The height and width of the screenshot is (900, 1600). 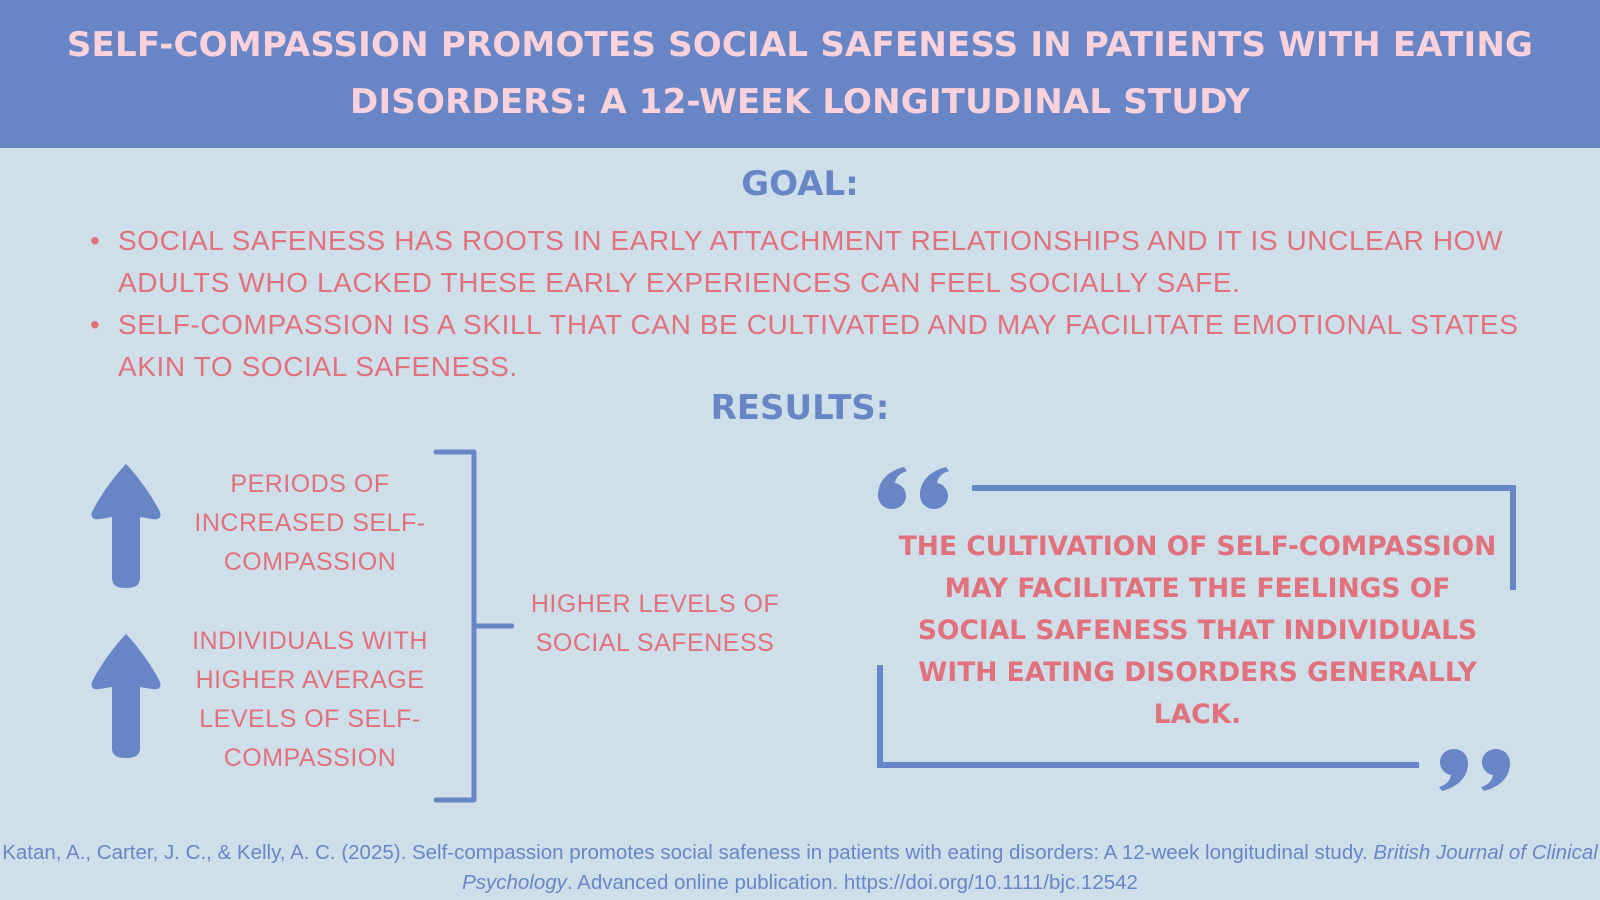 What do you see at coordinates (310, 523) in the screenshot?
I see `predictor-increased-self-compassion: PERIODS OF INCREASED SELF-COMPASSION` at bounding box center [310, 523].